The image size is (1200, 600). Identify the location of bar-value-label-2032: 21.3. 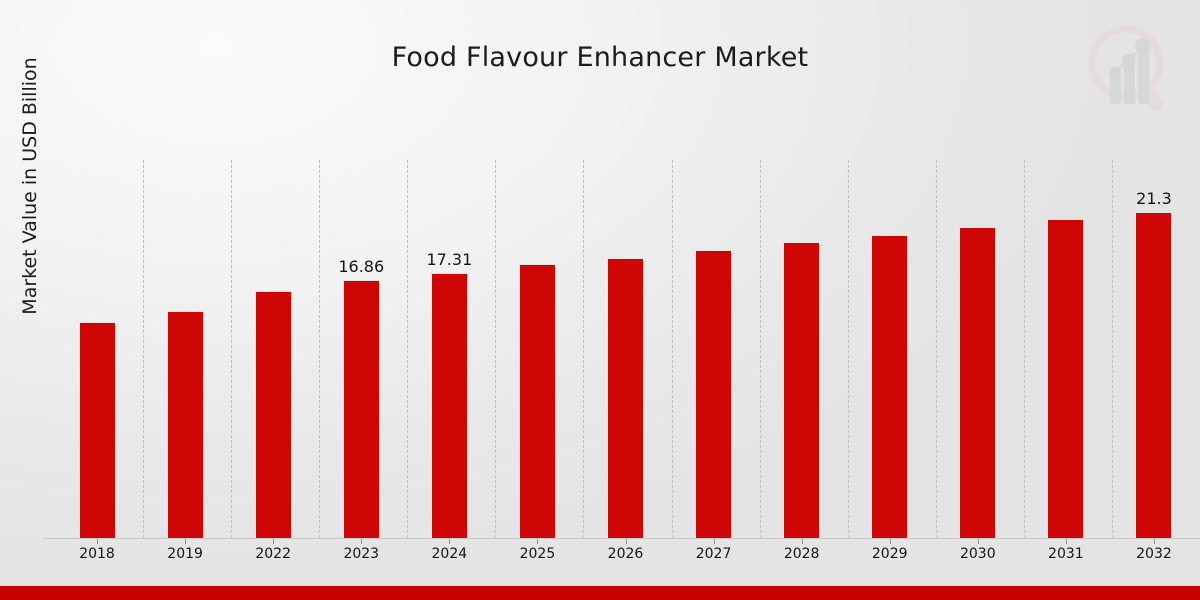
(1154, 198).